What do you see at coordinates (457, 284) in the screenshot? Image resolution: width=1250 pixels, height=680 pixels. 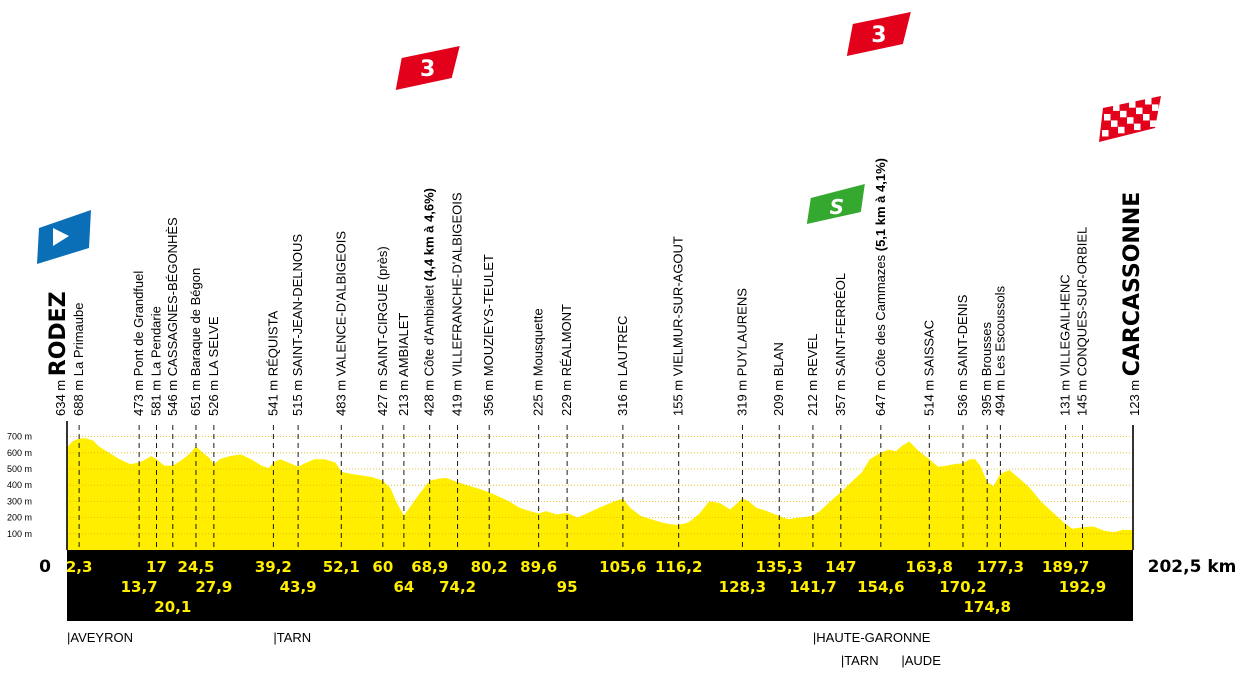 I see `waypoint-name: VILLEFRANCHE-D'ALBIGEOIS` at bounding box center [457, 284].